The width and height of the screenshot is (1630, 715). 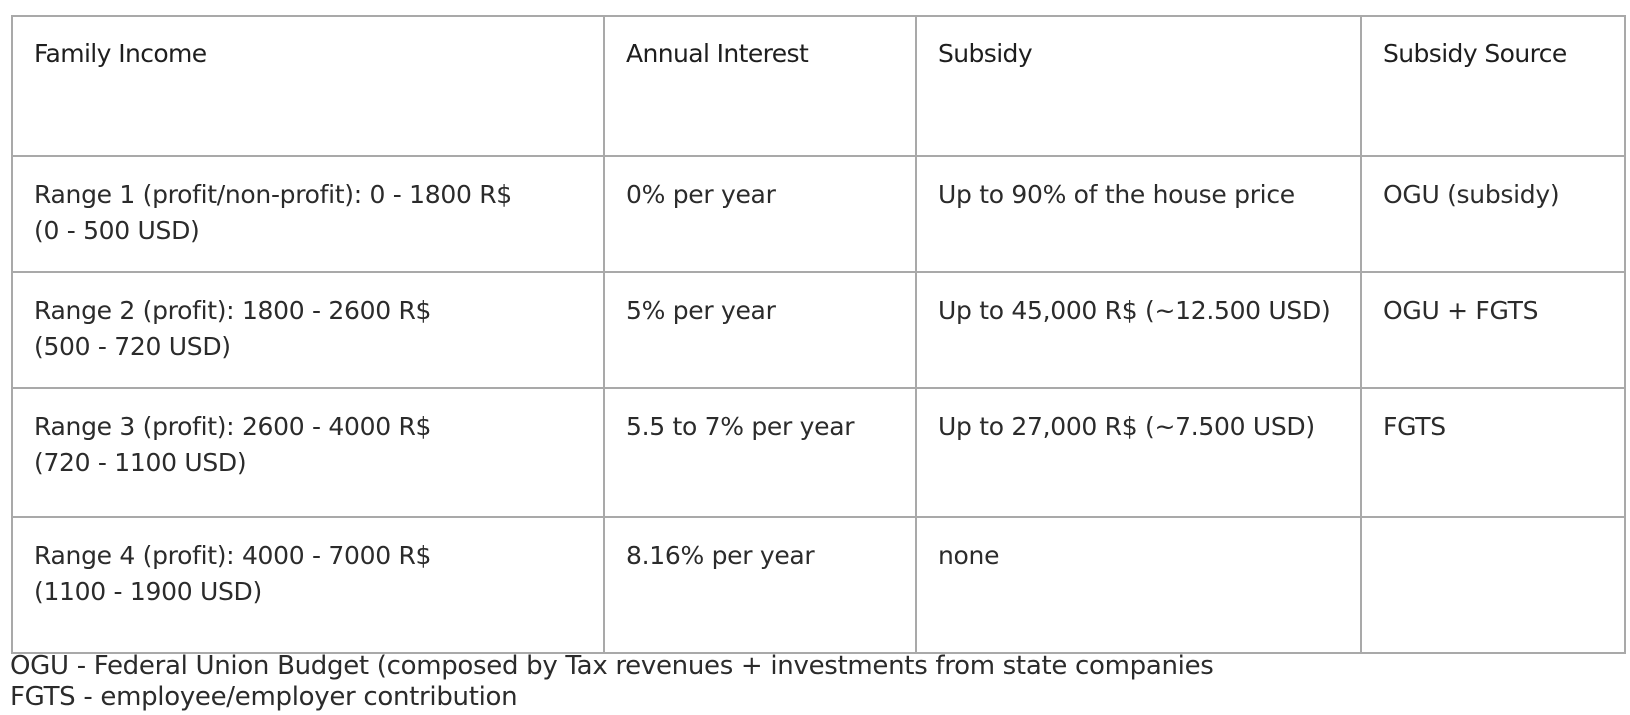 What do you see at coordinates (264, 697) in the screenshot?
I see `footnote-fgts: FGTS - employee/employer contribution` at bounding box center [264, 697].